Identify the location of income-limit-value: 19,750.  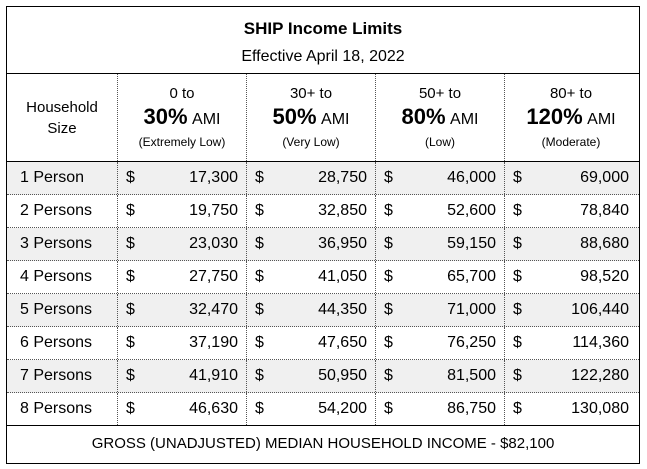
(213, 210).